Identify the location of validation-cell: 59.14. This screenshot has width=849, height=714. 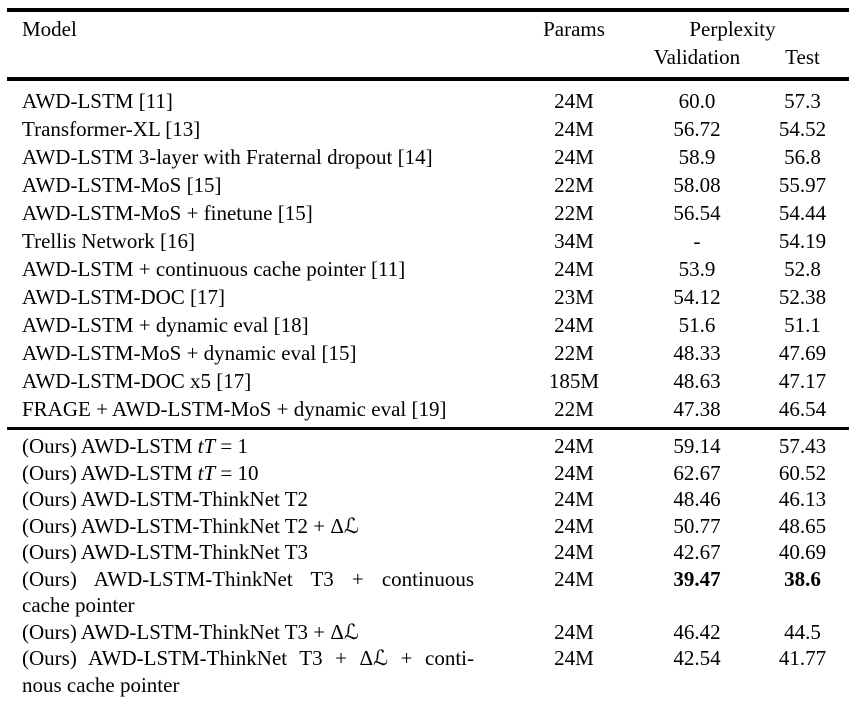
(697, 446).